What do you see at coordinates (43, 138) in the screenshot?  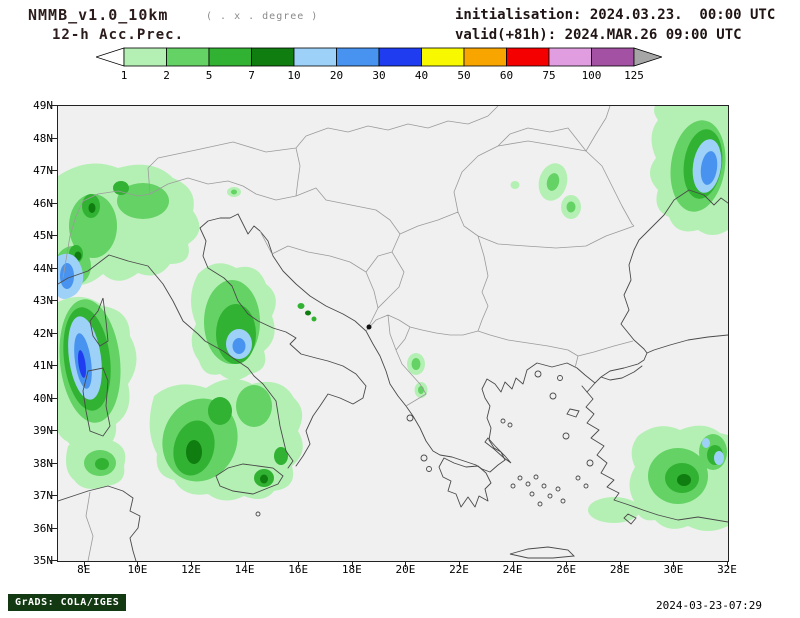 I see `y-axis-label: 48N` at bounding box center [43, 138].